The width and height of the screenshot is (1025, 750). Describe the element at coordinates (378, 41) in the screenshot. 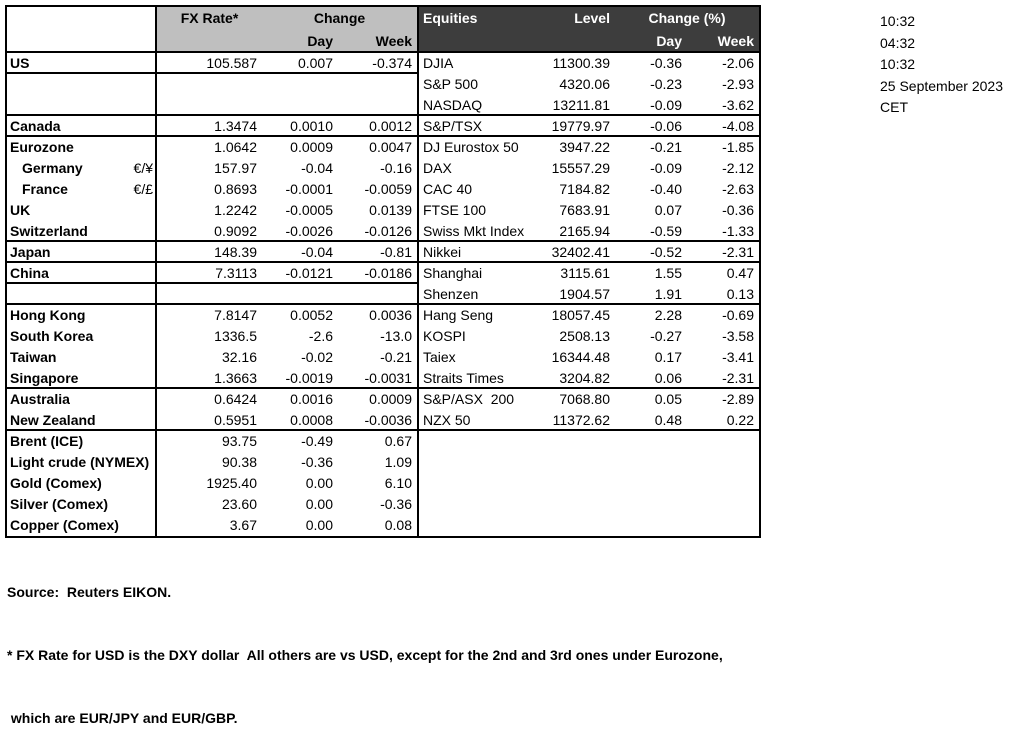

I see `fx-week-header: Week` at that location.